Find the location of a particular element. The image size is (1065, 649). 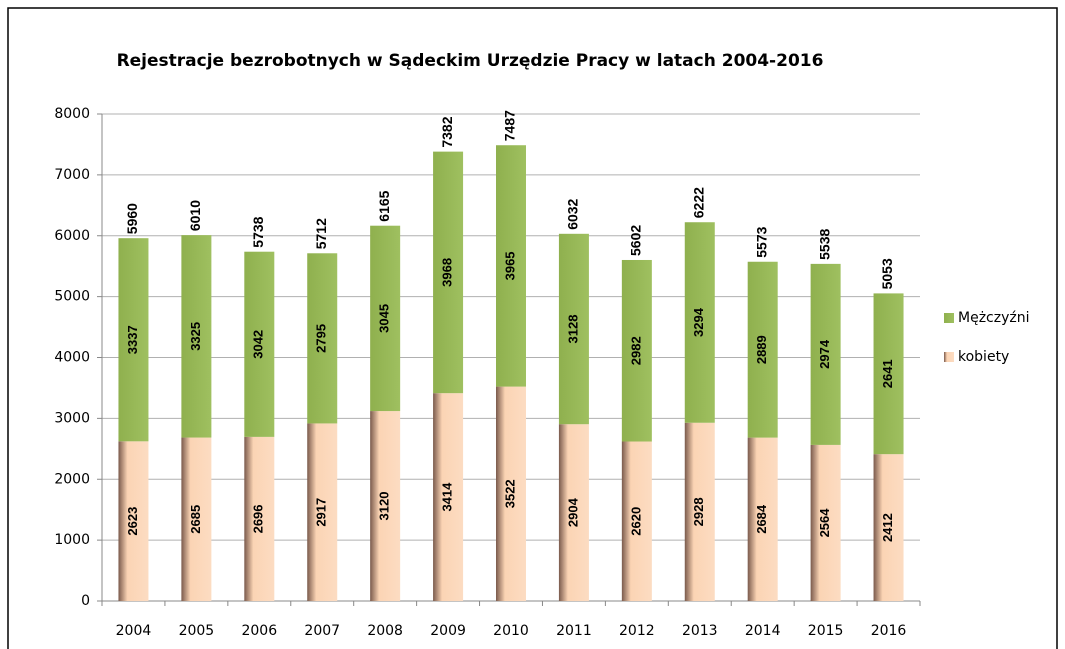

value-label: 2685 is located at coordinates (195, 519).